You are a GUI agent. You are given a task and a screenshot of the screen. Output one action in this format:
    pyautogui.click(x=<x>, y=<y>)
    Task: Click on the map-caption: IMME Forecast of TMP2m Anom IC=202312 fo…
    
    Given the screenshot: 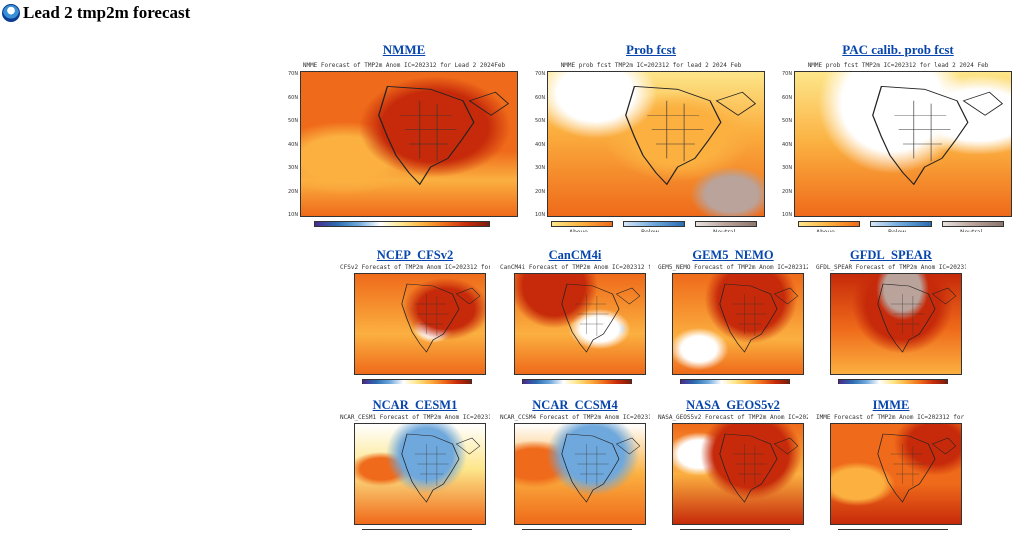 What is the action you would take?
    pyautogui.click(x=891, y=417)
    